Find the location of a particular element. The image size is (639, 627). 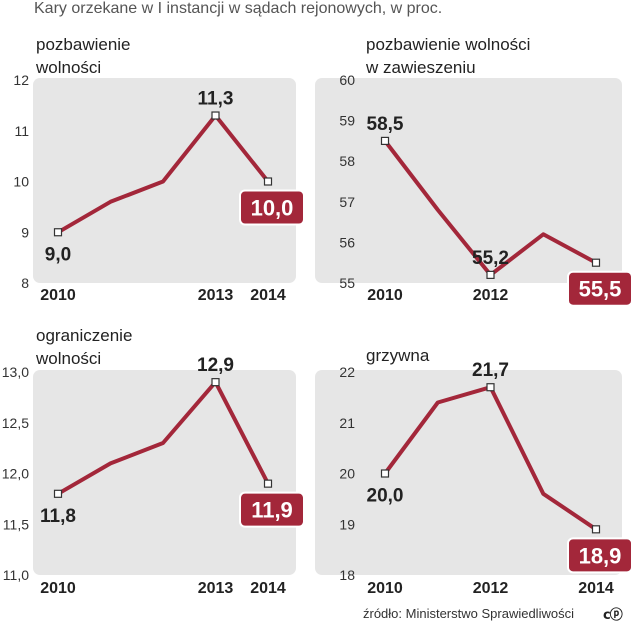

y-tick-label: 60 is located at coordinates (347, 80).